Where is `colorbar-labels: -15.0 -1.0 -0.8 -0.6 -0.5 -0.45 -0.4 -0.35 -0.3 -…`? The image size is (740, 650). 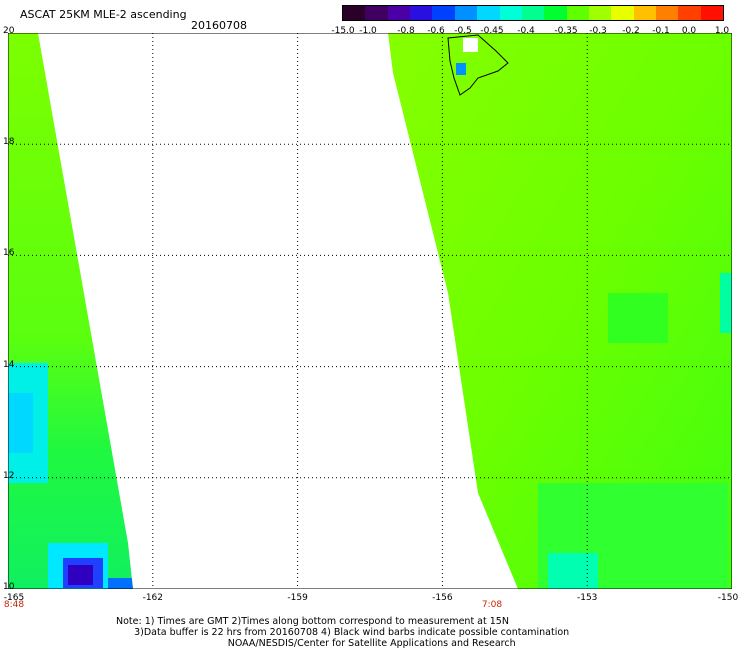 colorbar-labels: -15.0 -1.0 -0.8 -0.6 -0.5 -0.45 -0.4 -0.35 -0.3 -… is located at coordinates (535, 32).